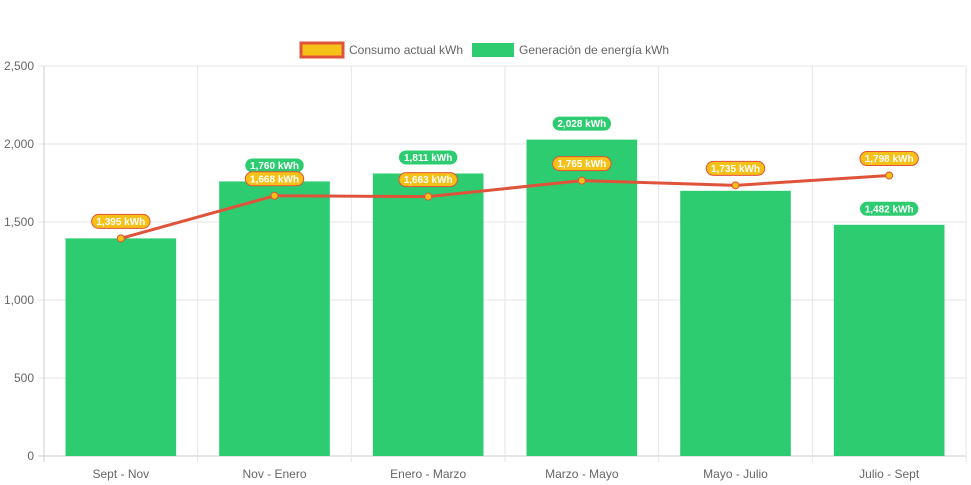 This screenshot has height=485, width=971. I want to click on x-tick-label: Mayo - Julio, so click(735, 474).